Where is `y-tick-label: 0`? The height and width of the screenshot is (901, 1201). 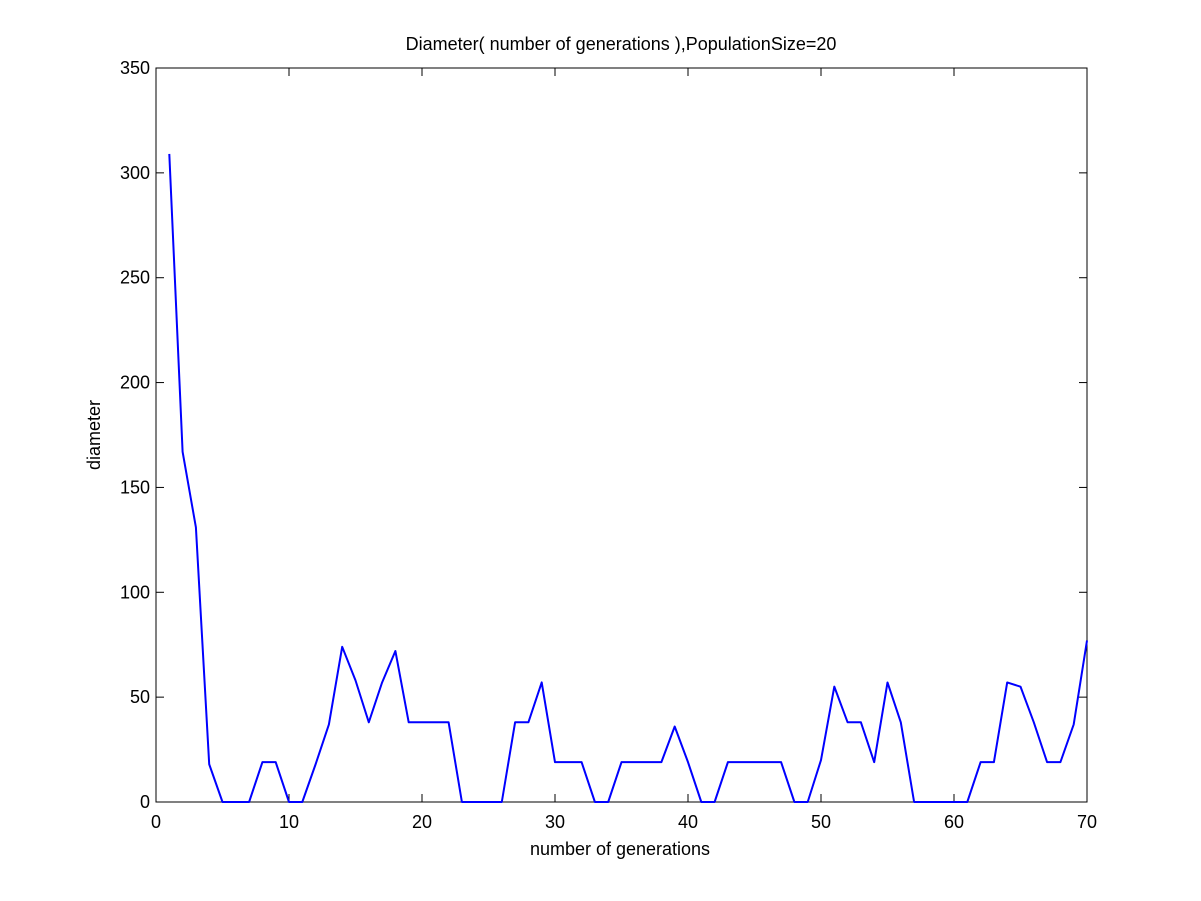 y-tick-label: 0 is located at coordinates (145, 802).